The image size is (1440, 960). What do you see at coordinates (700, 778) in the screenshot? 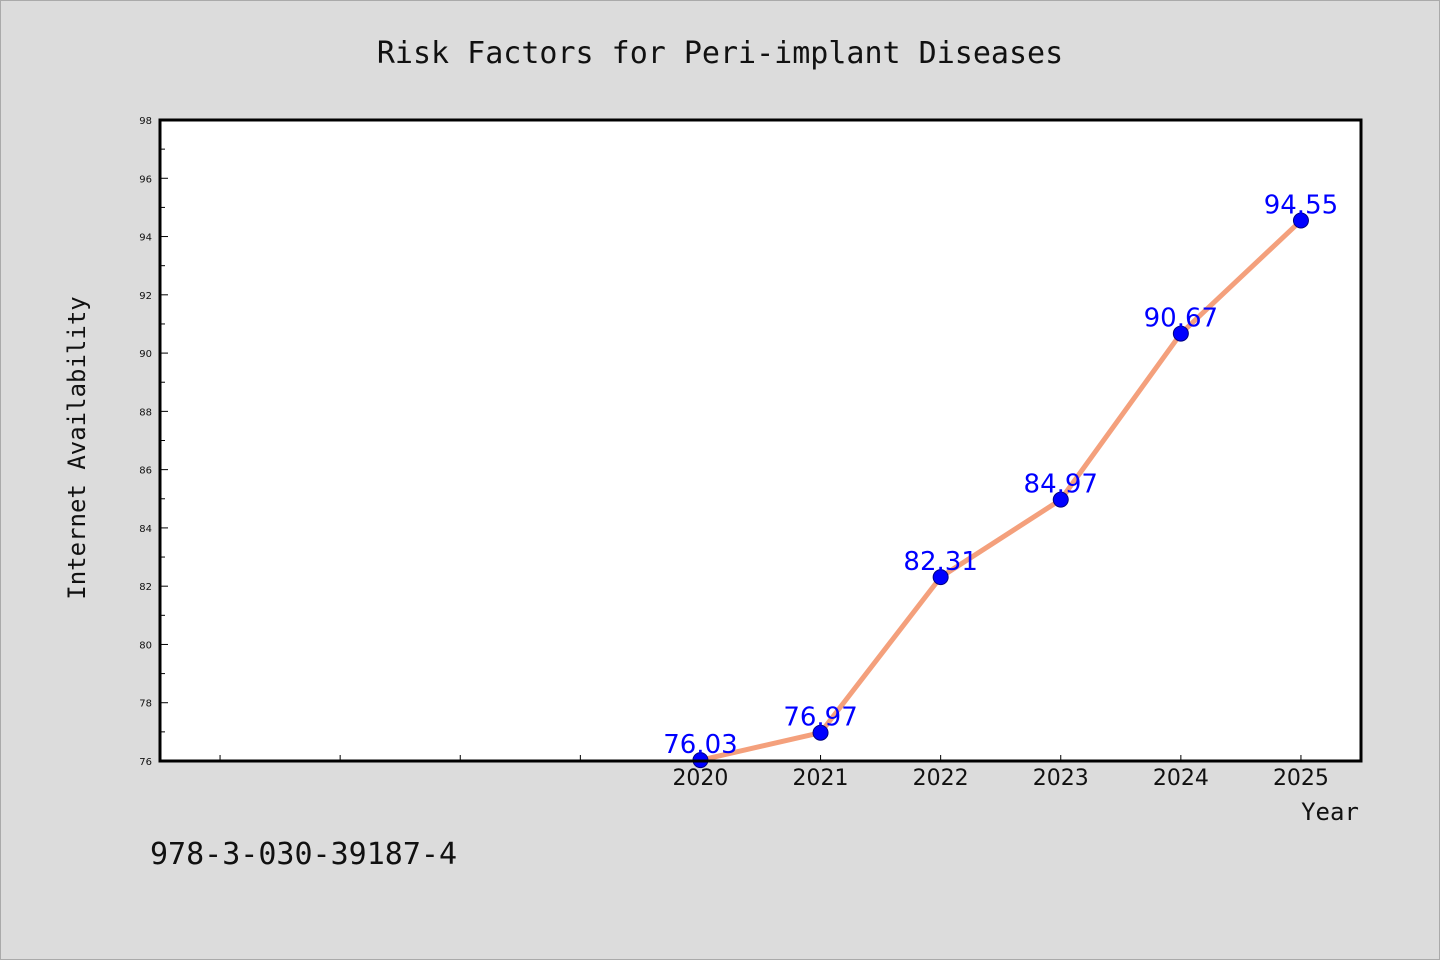
I see `x-tick-label: 2020` at bounding box center [700, 778].